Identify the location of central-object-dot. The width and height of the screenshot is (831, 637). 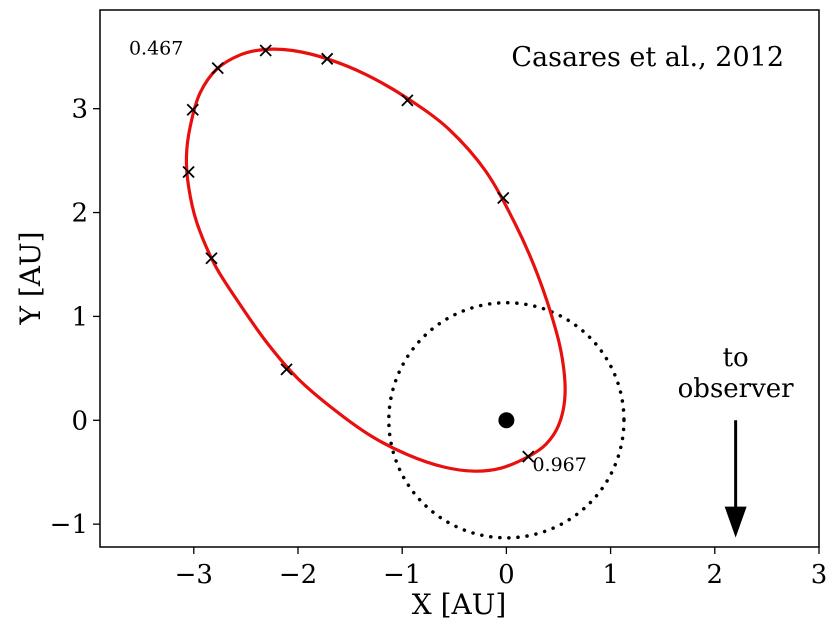
(506, 420).